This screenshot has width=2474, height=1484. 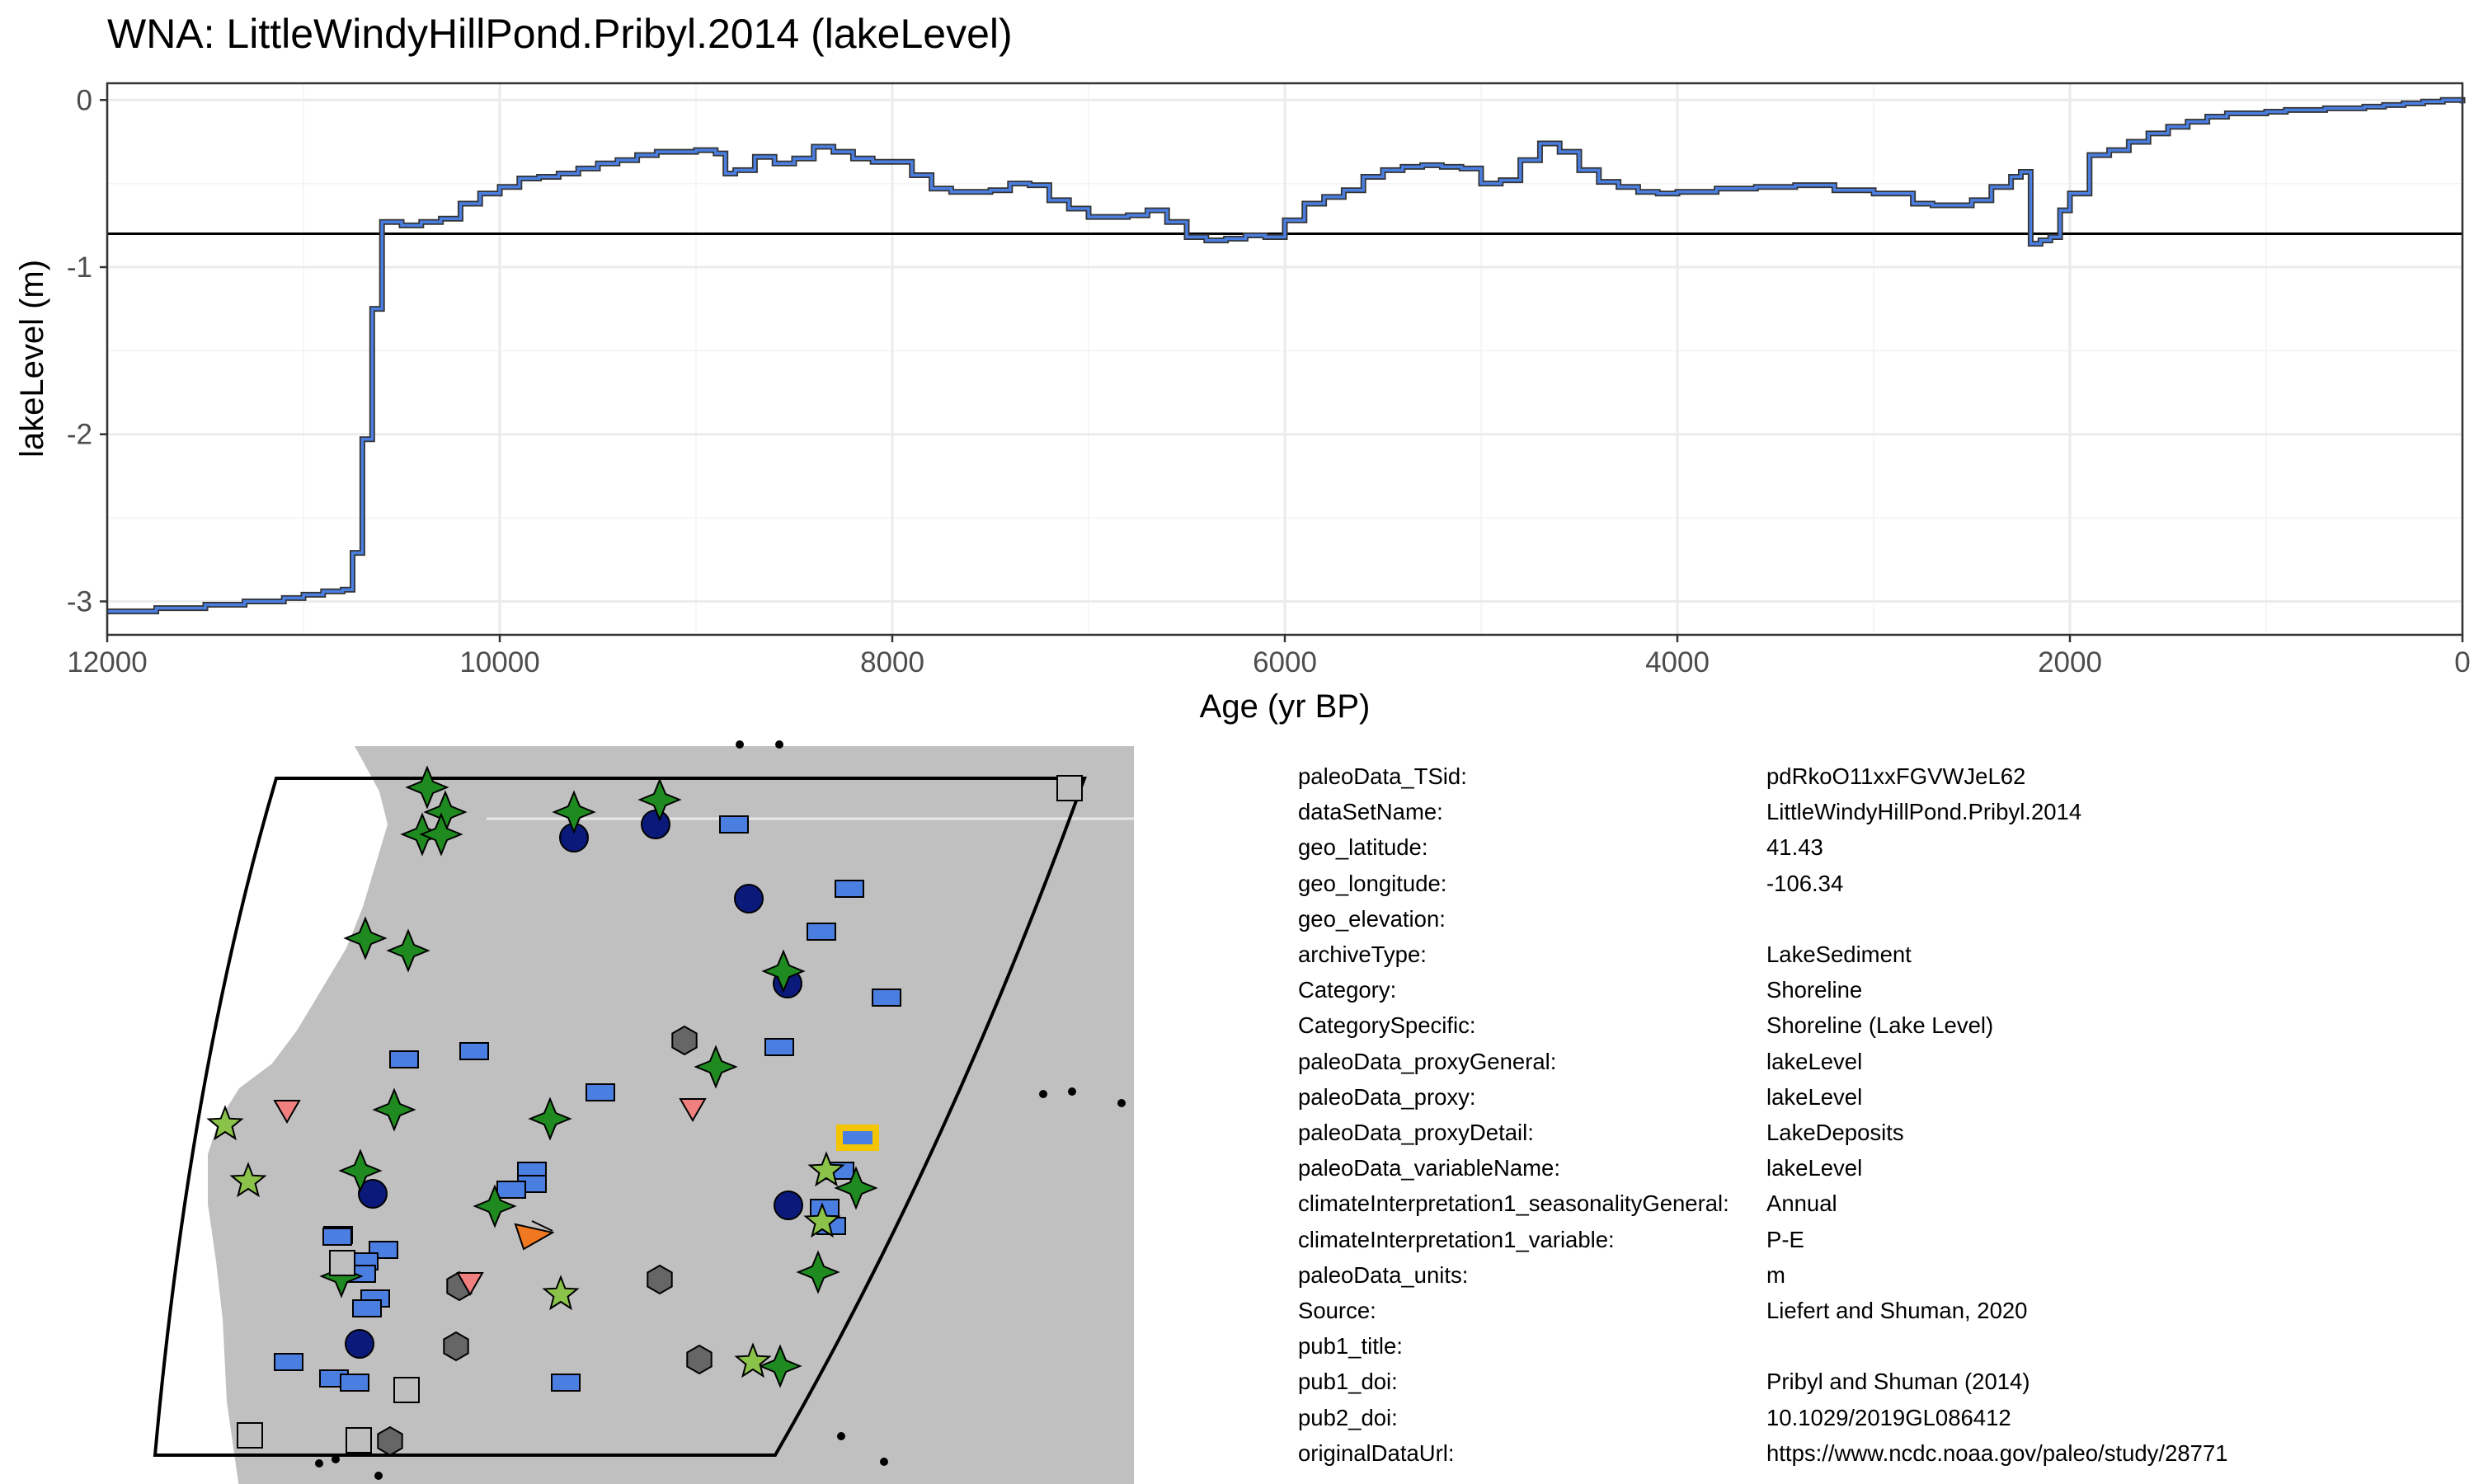 I want to click on y-tick-label: 0, so click(x=84, y=100).